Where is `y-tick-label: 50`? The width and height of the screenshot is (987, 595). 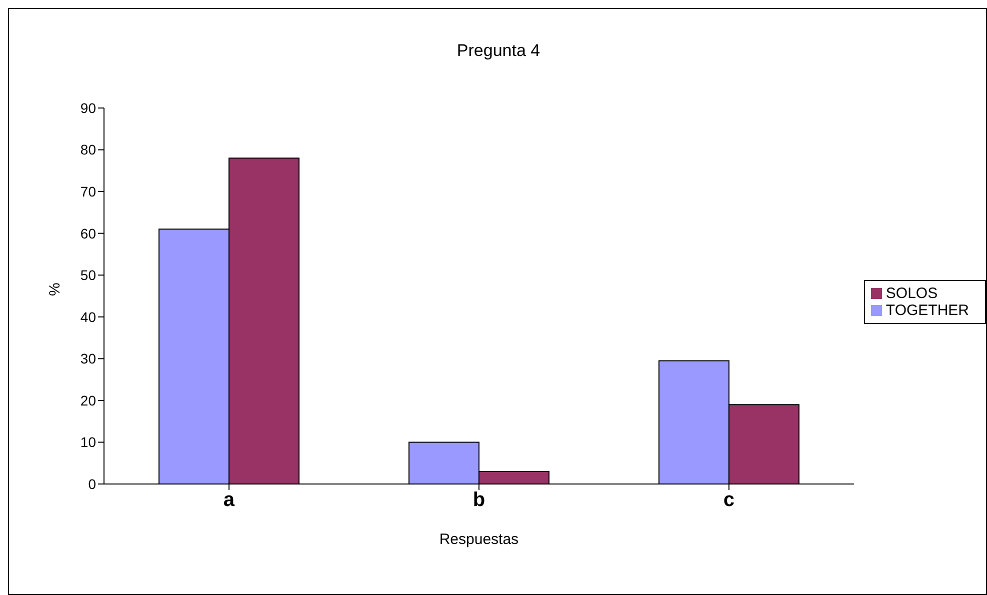 y-tick-label: 50 is located at coordinates (88, 275).